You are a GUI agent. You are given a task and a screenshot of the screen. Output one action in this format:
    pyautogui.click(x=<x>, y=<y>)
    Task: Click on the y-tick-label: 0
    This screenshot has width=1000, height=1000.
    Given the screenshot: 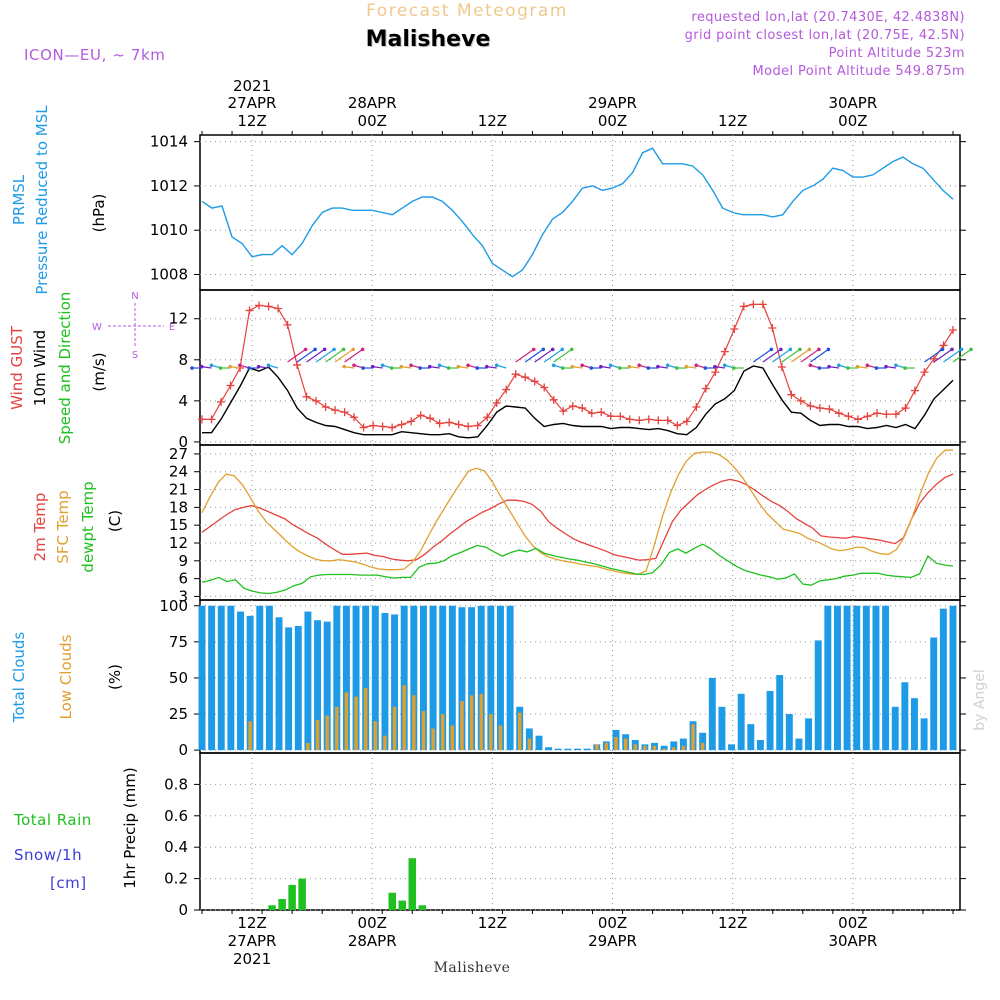 What is the action you would take?
    pyautogui.click(x=183, y=750)
    